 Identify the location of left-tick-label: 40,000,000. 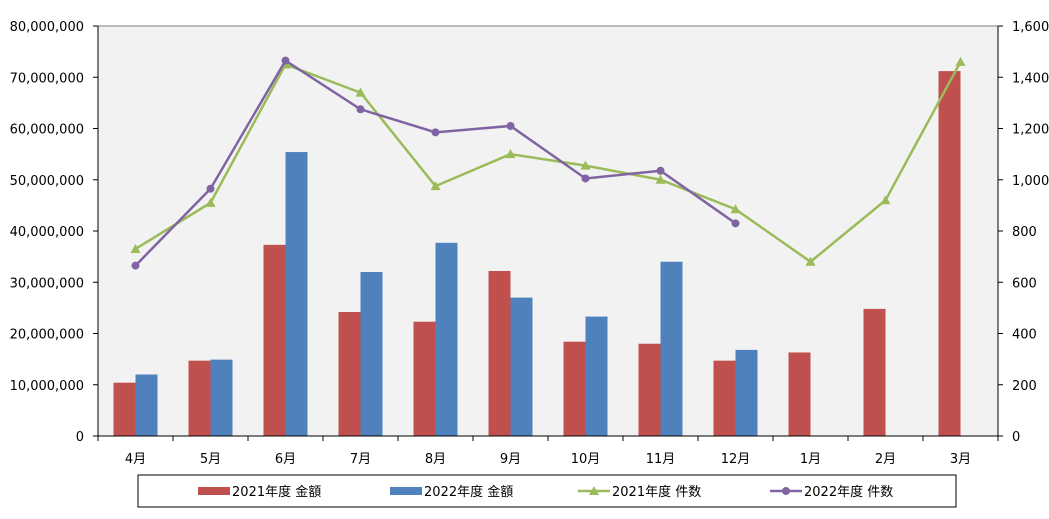
(47, 232).